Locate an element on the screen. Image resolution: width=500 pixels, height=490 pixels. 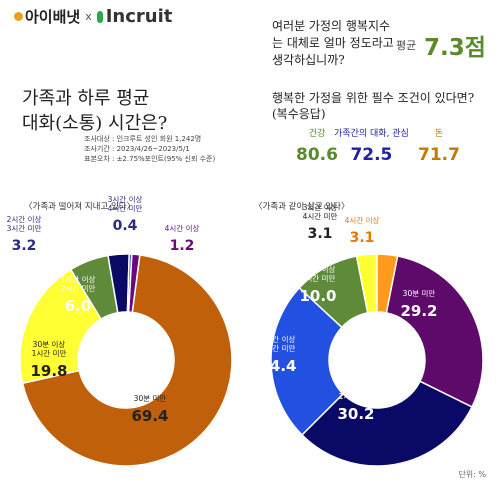
slice-label: 30분 이상 1시간 미만 30.2 is located at coordinates (355, 402).